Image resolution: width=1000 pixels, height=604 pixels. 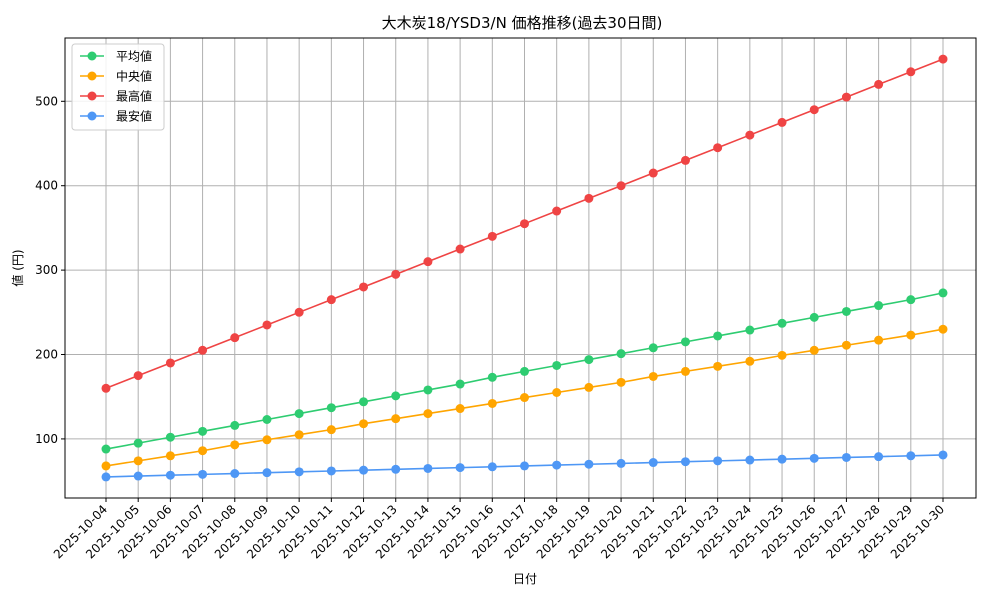 I want to click on y-axis-label: 値 (円), so click(x=17, y=267).